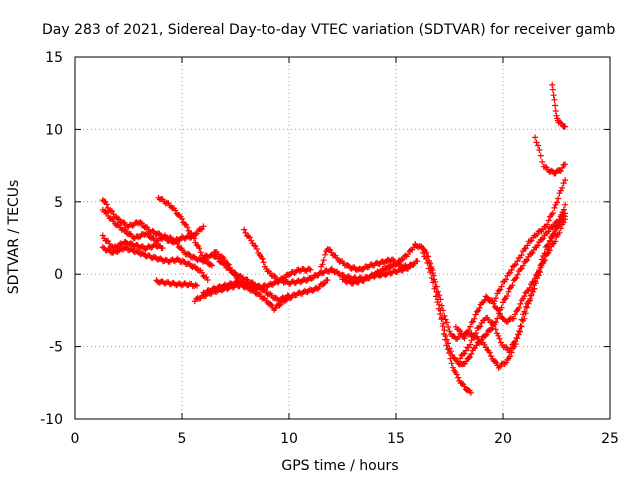  I want to click on series-track-r, so click(513, 281).